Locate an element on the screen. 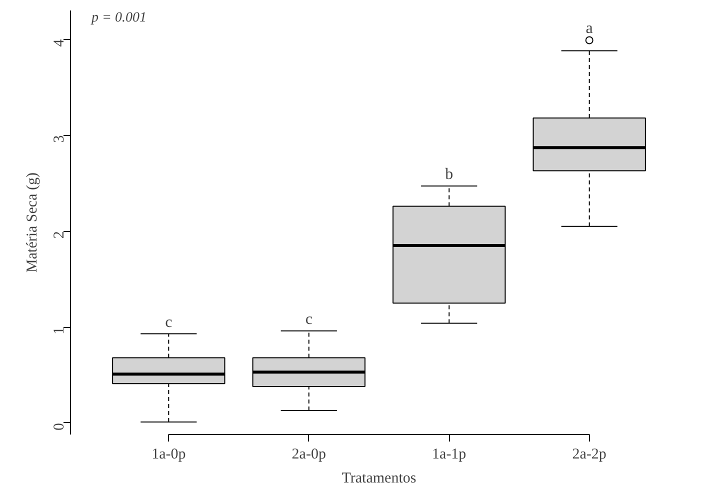 This screenshot has width=707, height=494. x-tick-label: 1a-0p is located at coordinates (169, 454).